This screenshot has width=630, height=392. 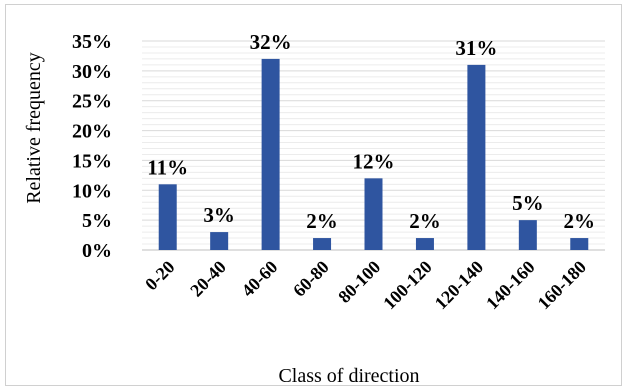 I want to click on x-tick-label: 20-40, so click(x=208, y=279).